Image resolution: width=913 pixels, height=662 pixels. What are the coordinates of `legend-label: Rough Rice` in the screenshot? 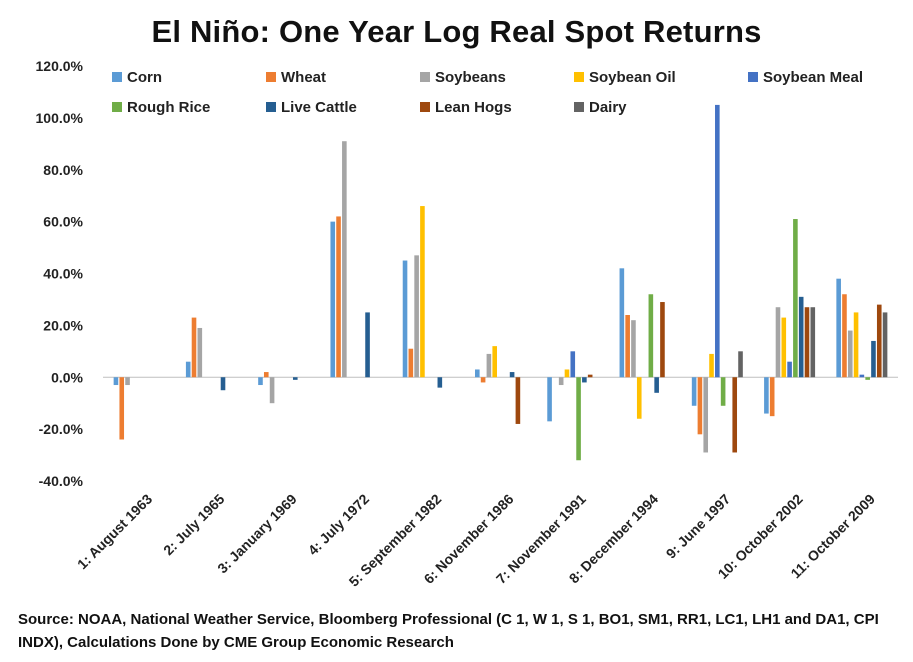 It's located at (168, 107).